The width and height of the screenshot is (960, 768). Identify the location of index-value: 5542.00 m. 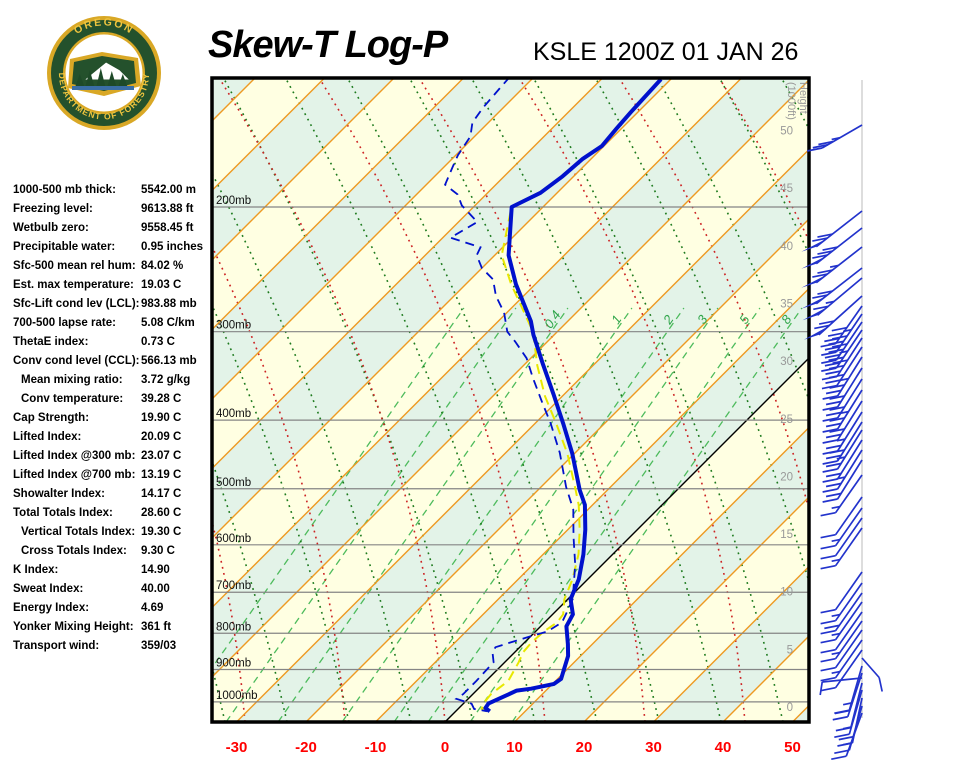
(168, 190).